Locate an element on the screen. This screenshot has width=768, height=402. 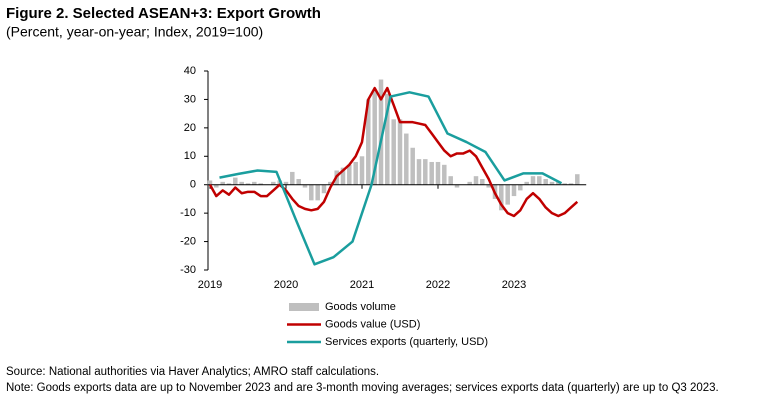
y-tick-label: -20 is located at coordinates (188, 241).